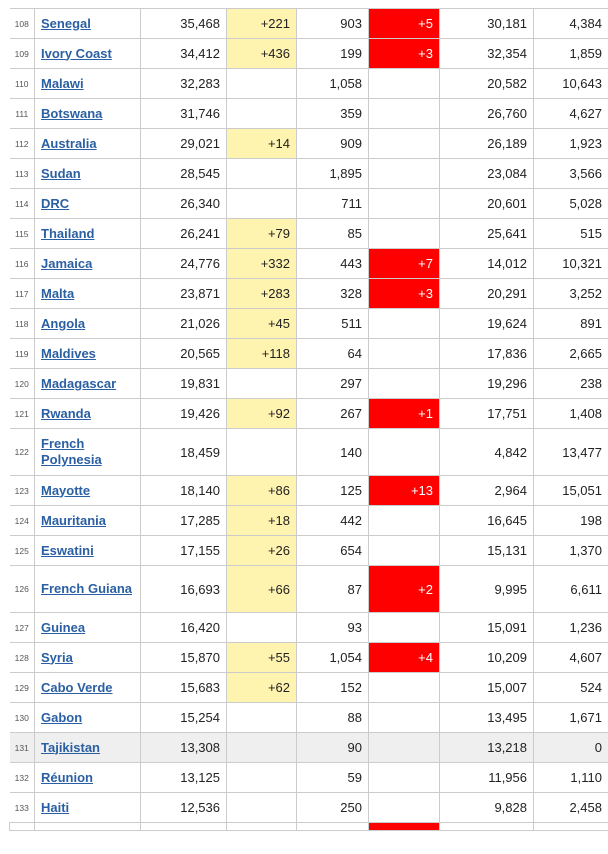 The image size is (608, 854). What do you see at coordinates (22, 53) in the screenshot?
I see `row-rank: 109` at bounding box center [22, 53].